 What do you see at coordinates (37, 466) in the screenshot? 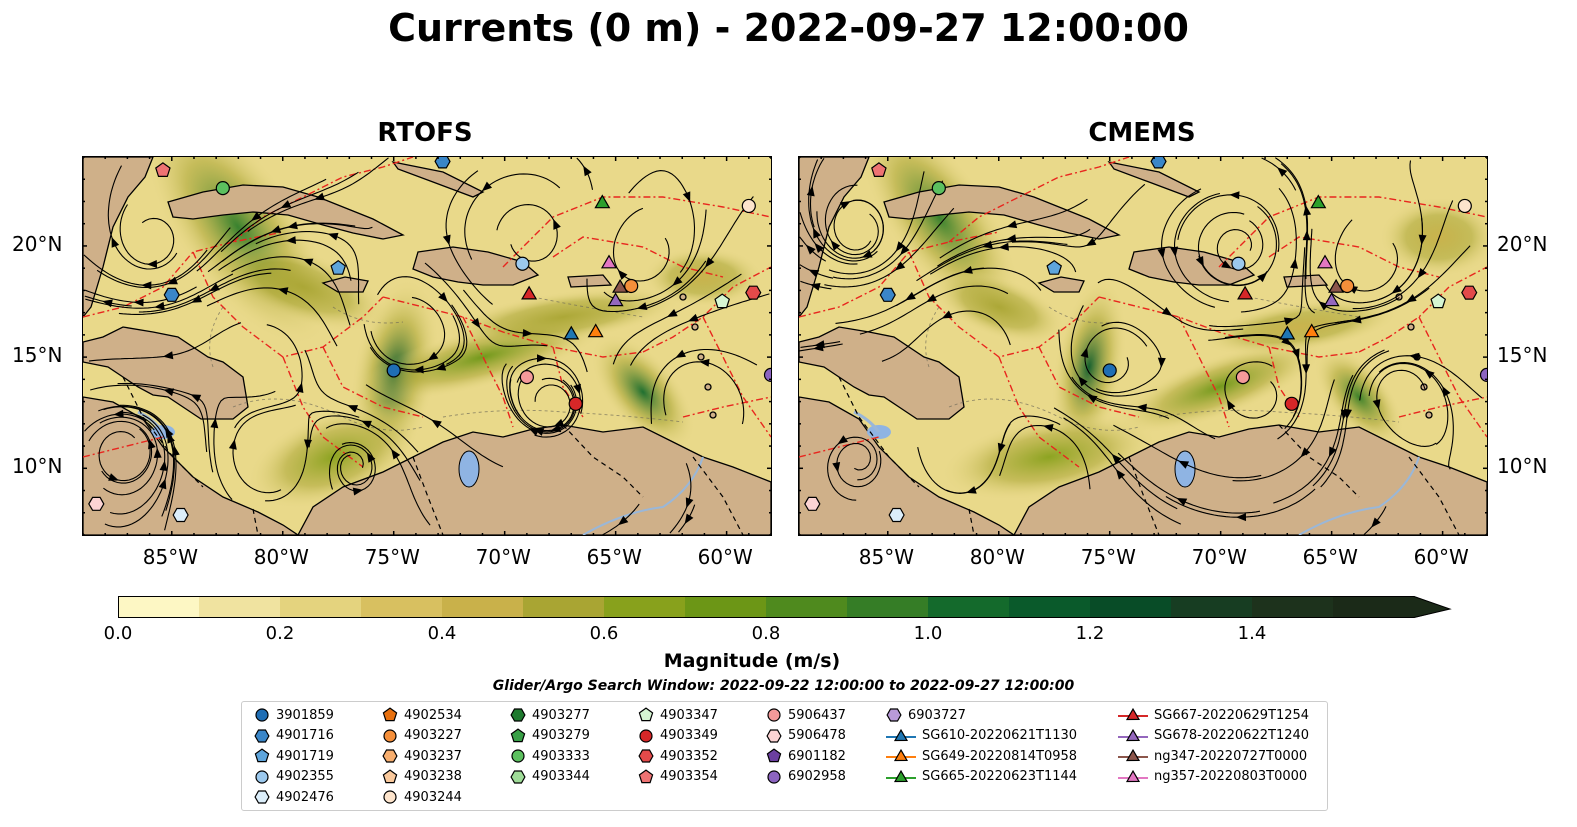
I see `lat-tick-label: 10°N` at bounding box center [37, 466].